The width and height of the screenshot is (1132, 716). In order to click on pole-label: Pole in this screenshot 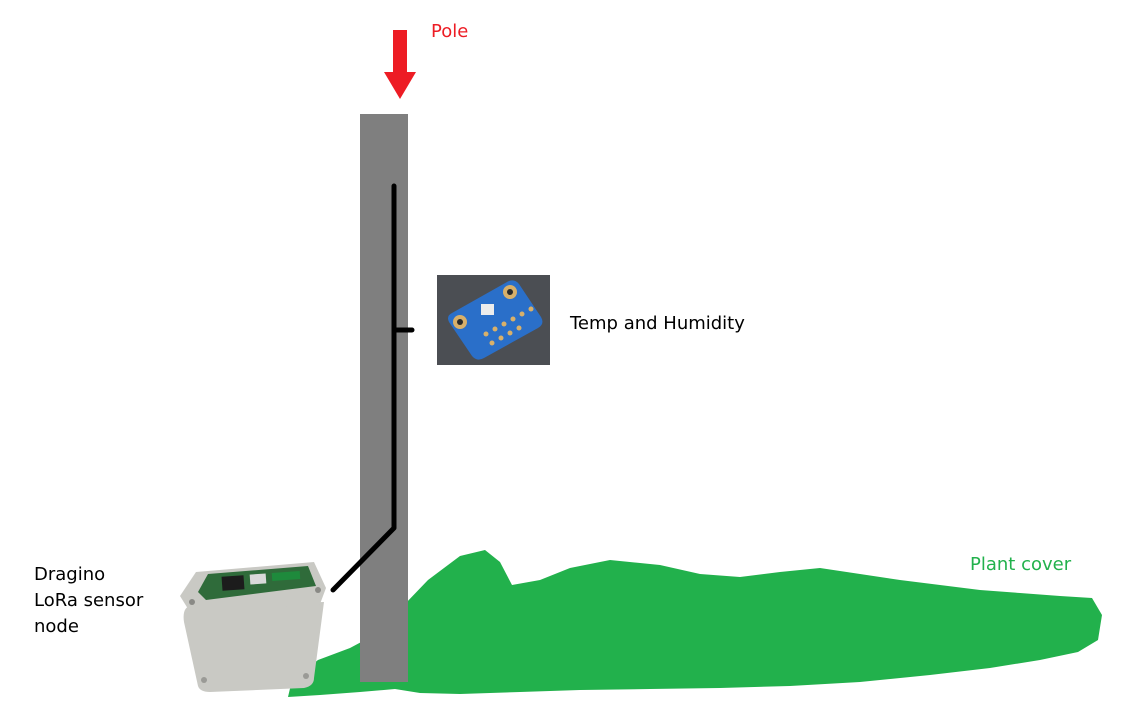, I will do `click(450, 31)`.